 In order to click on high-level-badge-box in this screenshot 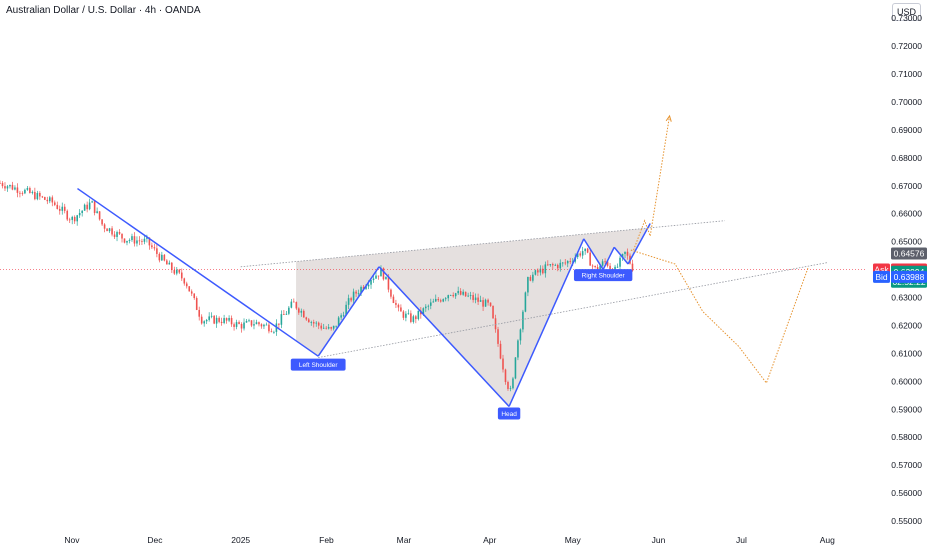, I will do `click(909, 253)`.